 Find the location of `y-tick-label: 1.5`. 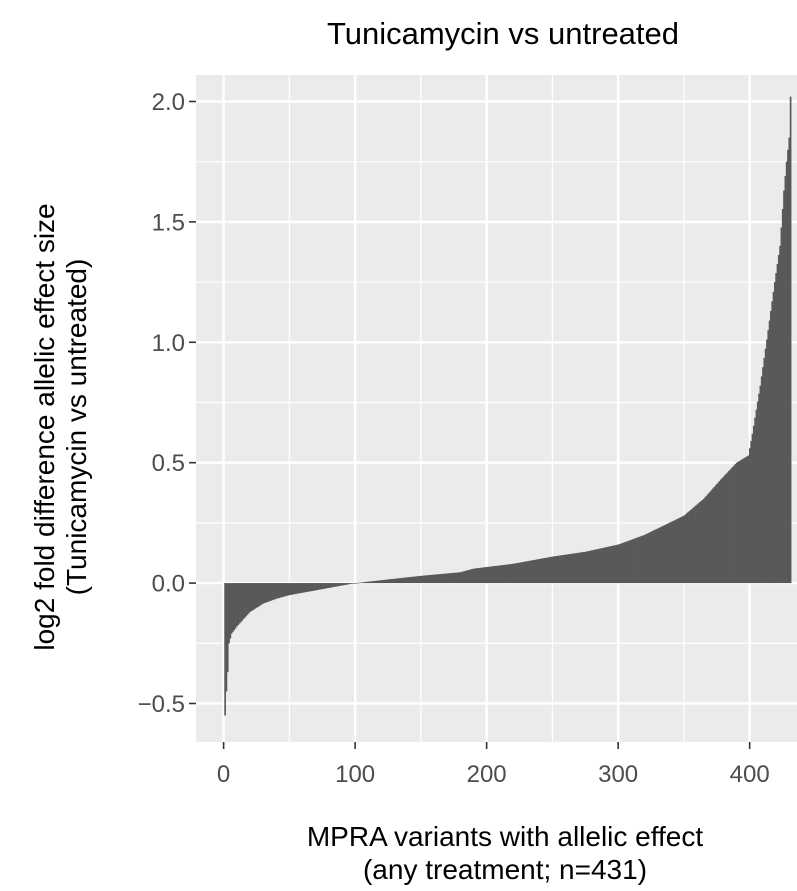

y-tick-label: 1.5 is located at coordinates (168, 222).